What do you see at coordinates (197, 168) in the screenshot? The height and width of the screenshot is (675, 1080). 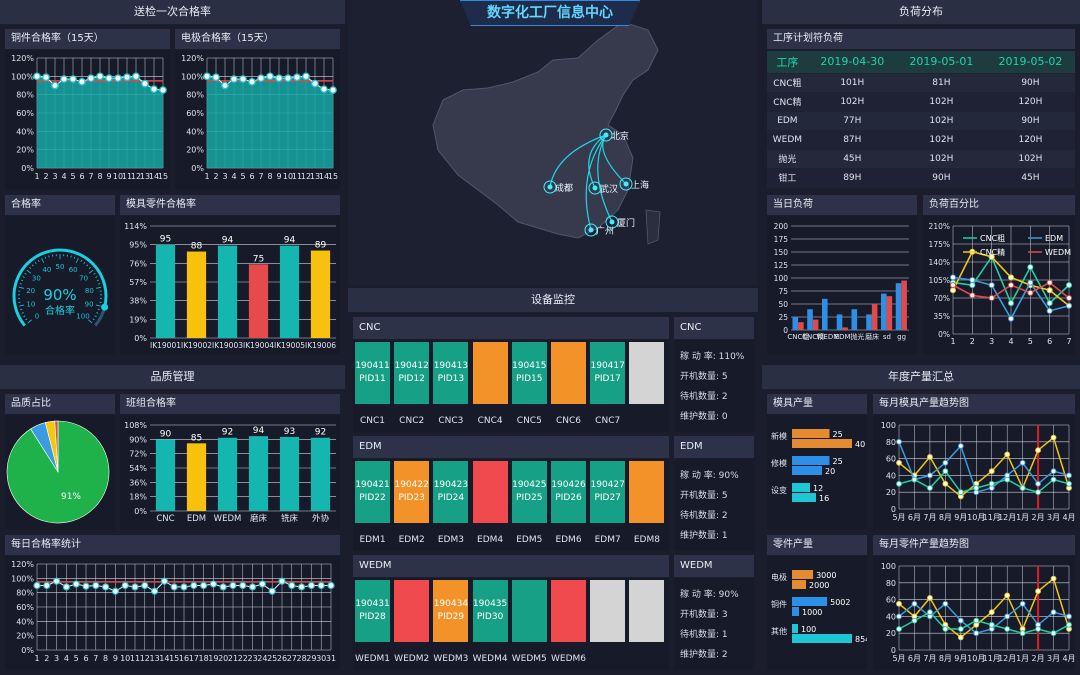 I see `y-tick-label: 0%` at bounding box center [197, 168].